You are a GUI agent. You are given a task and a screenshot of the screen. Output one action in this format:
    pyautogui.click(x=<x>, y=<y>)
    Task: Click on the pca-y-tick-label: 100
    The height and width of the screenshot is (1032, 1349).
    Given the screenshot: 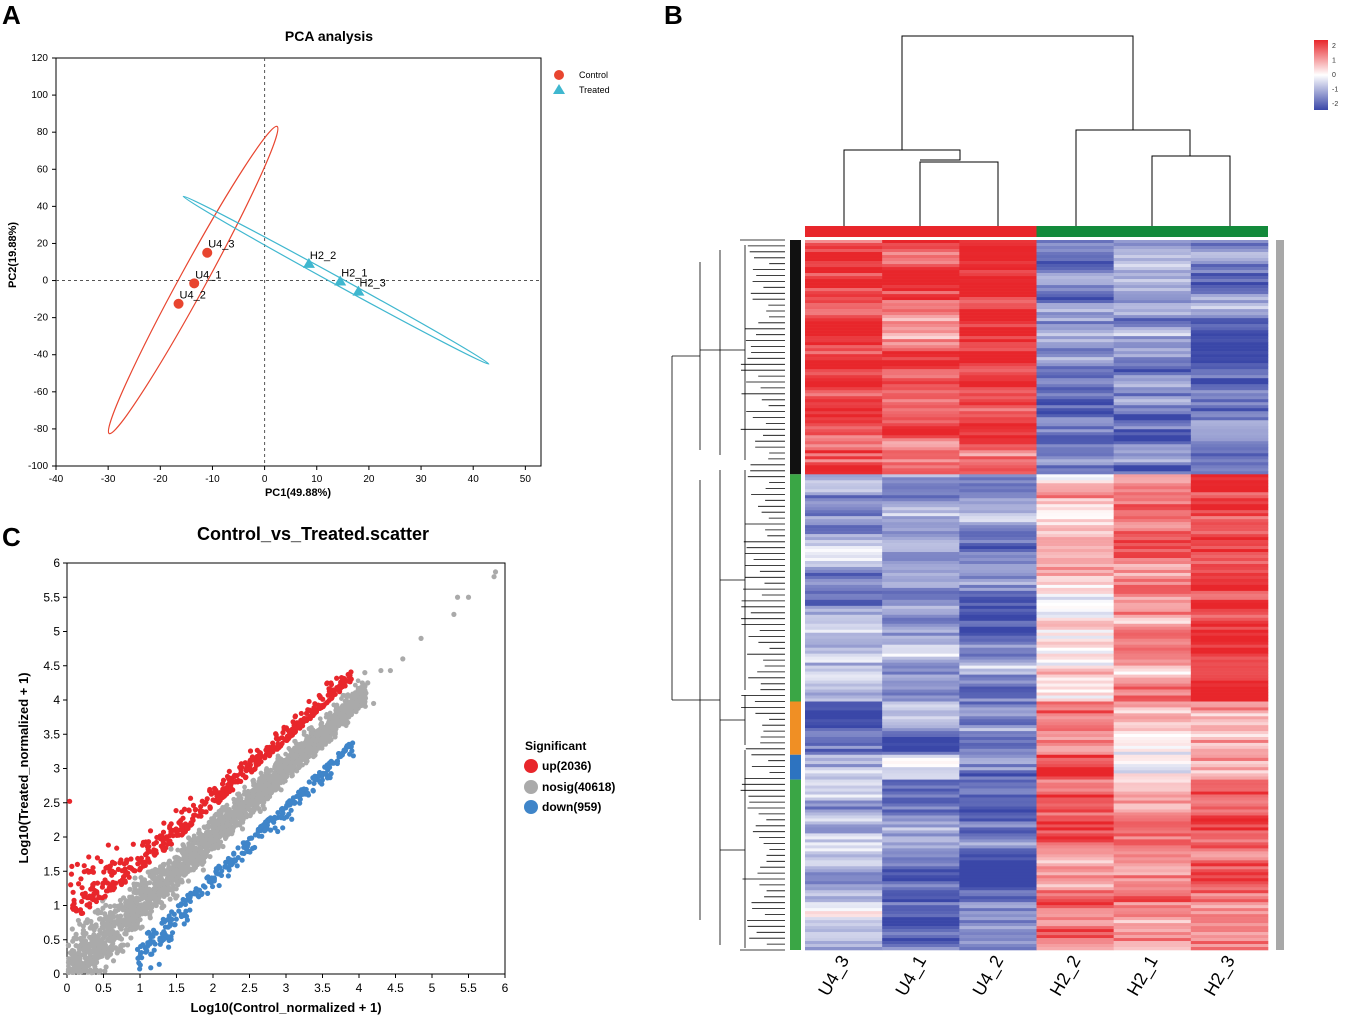 What is the action you would take?
    pyautogui.click(x=39, y=95)
    